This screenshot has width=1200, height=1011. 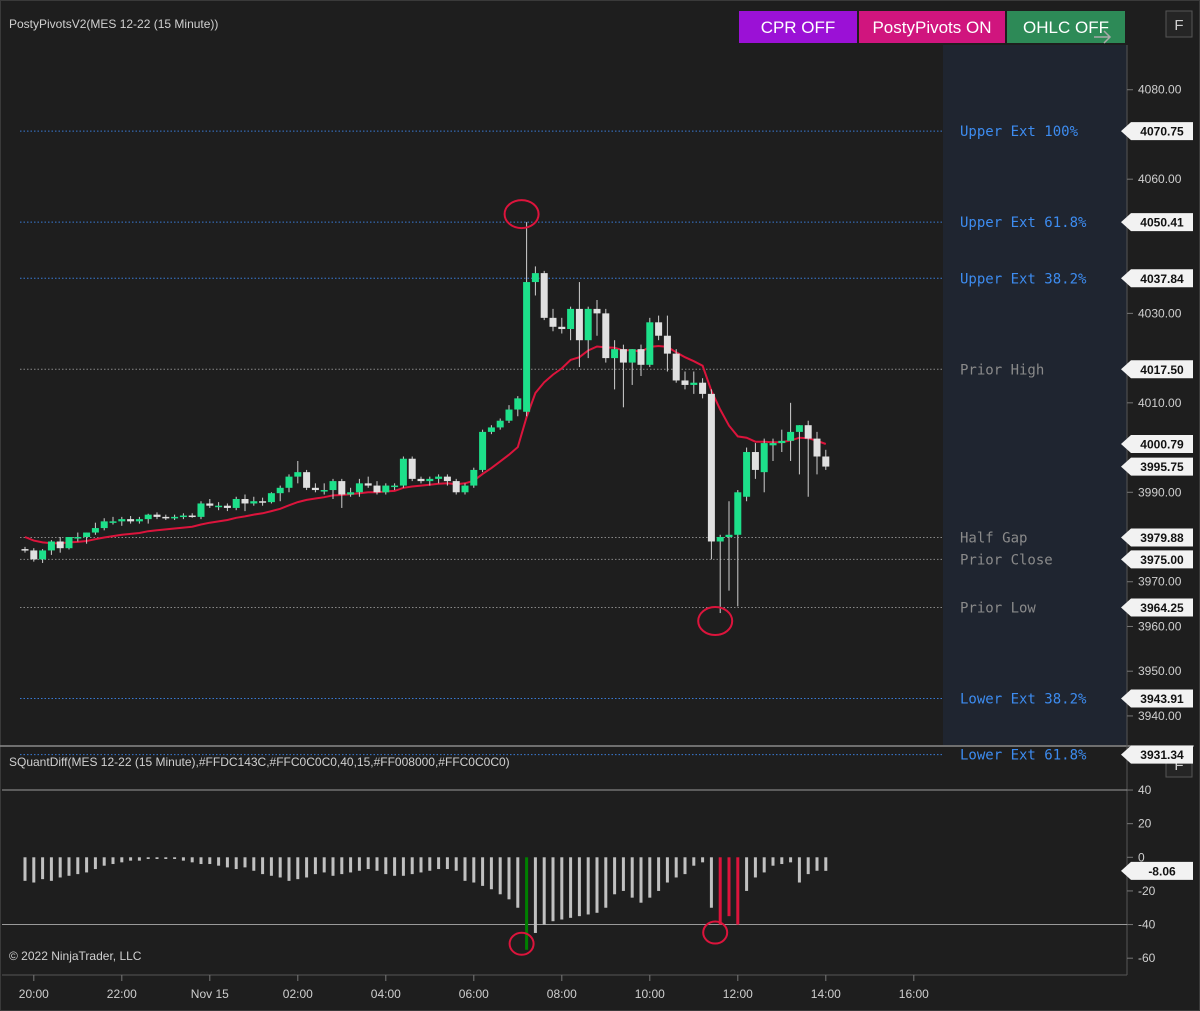 I want to click on time-tick-label: 16:00, so click(x=914, y=994).